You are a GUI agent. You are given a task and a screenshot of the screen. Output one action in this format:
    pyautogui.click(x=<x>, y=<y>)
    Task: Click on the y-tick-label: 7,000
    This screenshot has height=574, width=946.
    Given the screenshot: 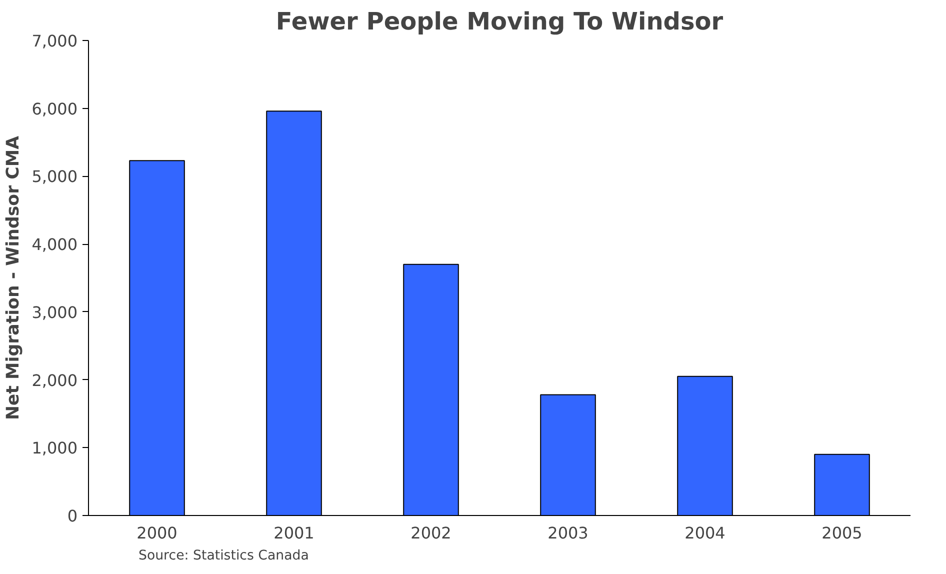 What is the action you would take?
    pyautogui.click(x=55, y=41)
    